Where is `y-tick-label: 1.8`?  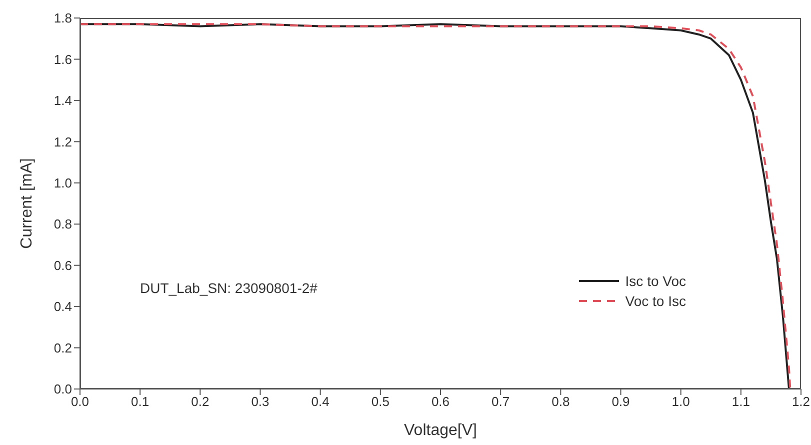
y-tick-label: 1.8 is located at coordinates (63, 18).